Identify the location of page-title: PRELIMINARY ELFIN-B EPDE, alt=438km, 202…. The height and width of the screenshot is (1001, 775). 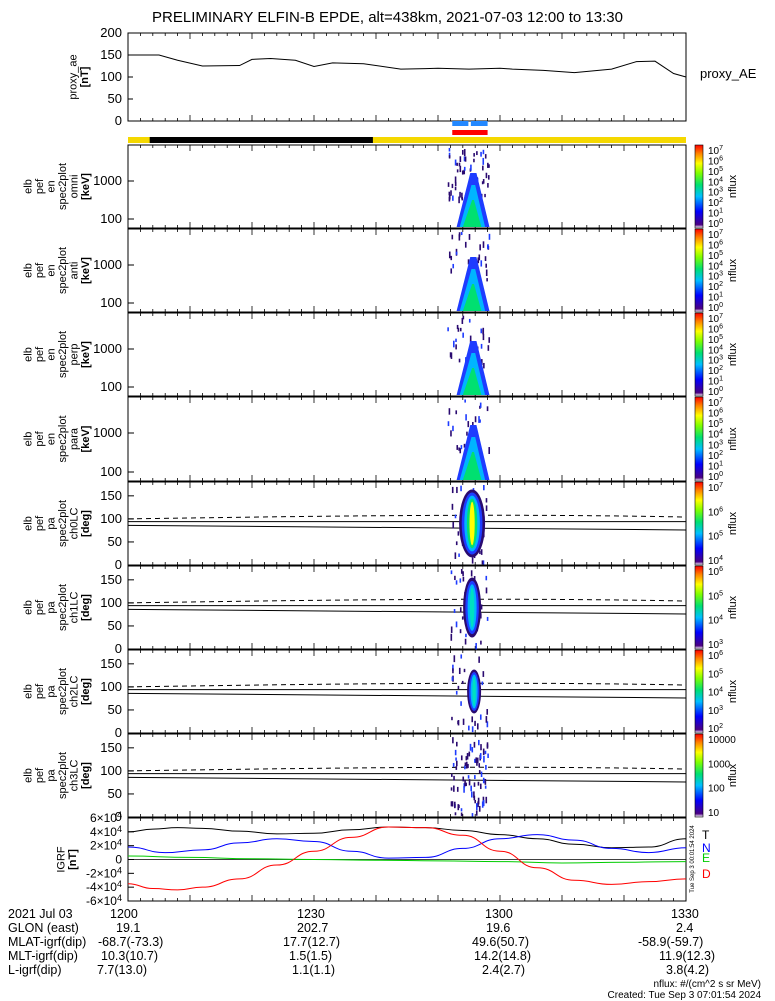
(387, 17).